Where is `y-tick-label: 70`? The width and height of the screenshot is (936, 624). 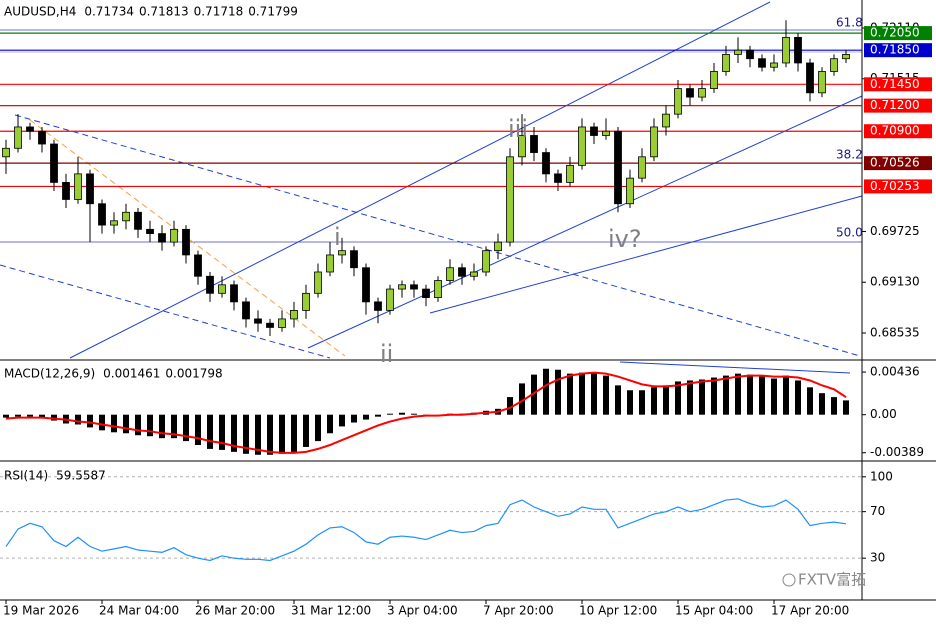 y-tick-label: 70 is located at coordinates (877, 511).